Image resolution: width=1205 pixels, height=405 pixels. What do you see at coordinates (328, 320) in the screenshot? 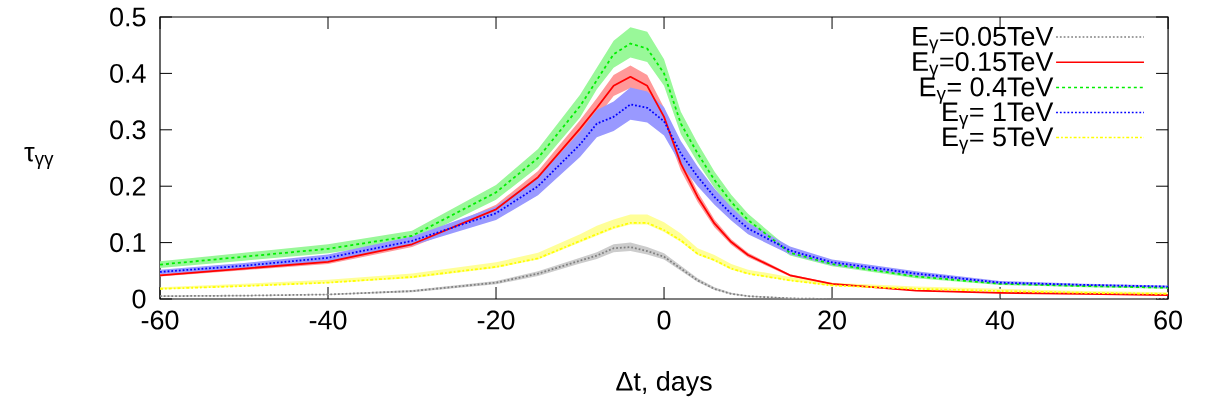
I see `x-tick-label: -40` at bounding box center [328, 320].